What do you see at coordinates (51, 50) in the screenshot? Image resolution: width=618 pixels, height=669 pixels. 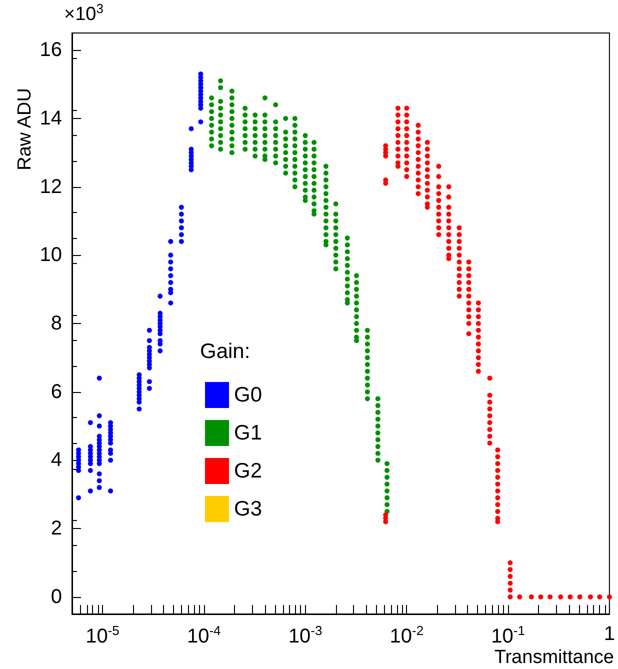 I see `y-tick-label: 16` at bounding box center [51, 50].